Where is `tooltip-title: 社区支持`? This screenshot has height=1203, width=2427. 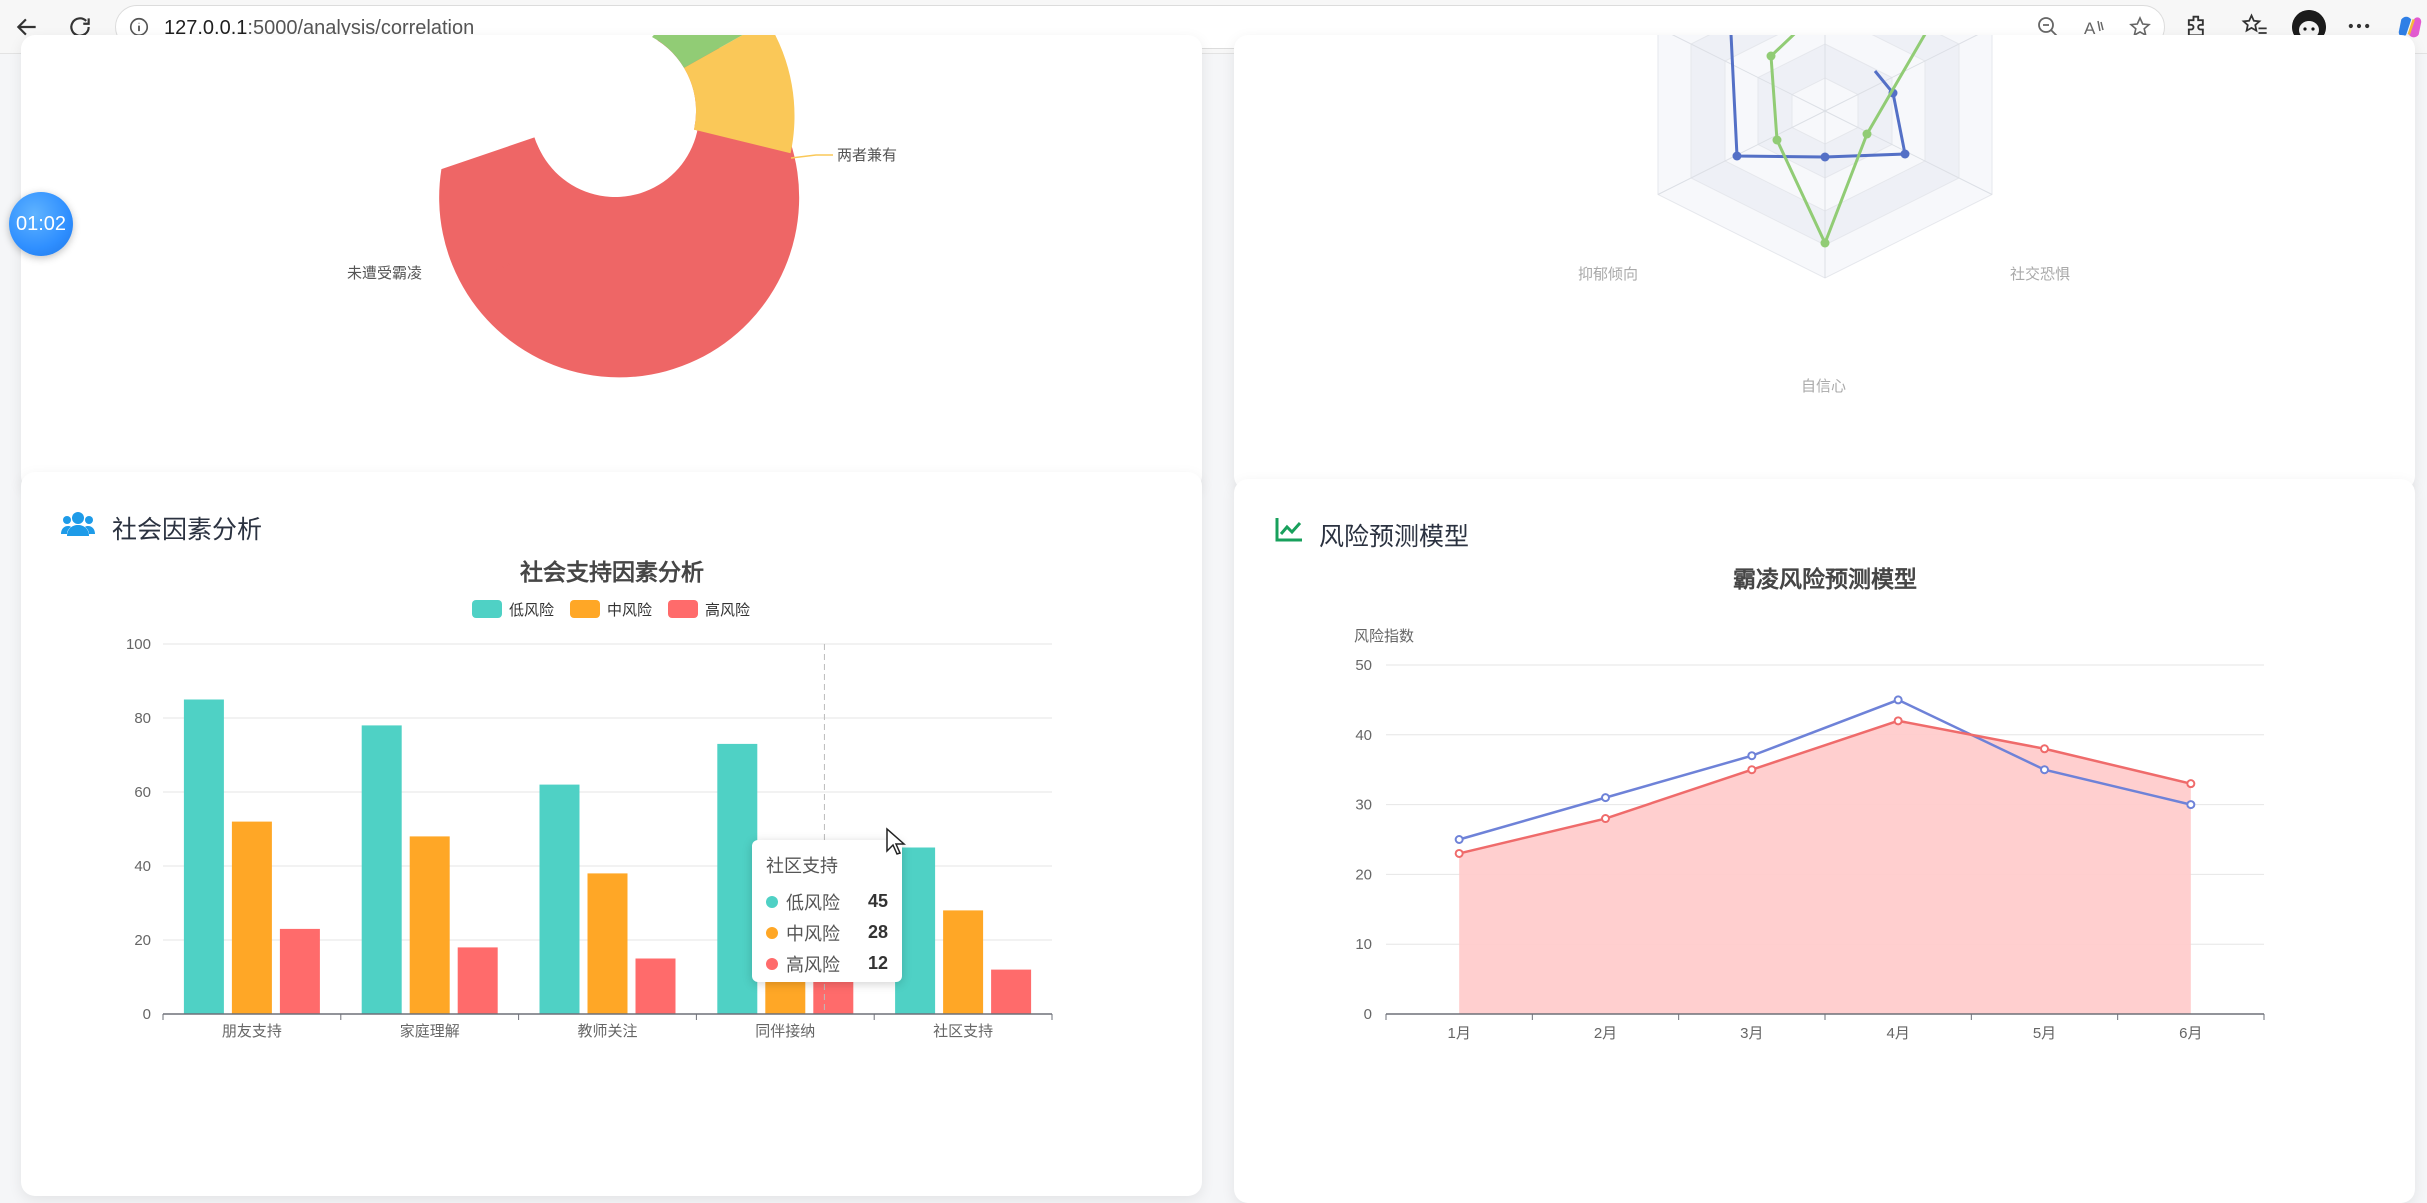 tooltip-title: 社区支持 is located at coordinates (802, 866).